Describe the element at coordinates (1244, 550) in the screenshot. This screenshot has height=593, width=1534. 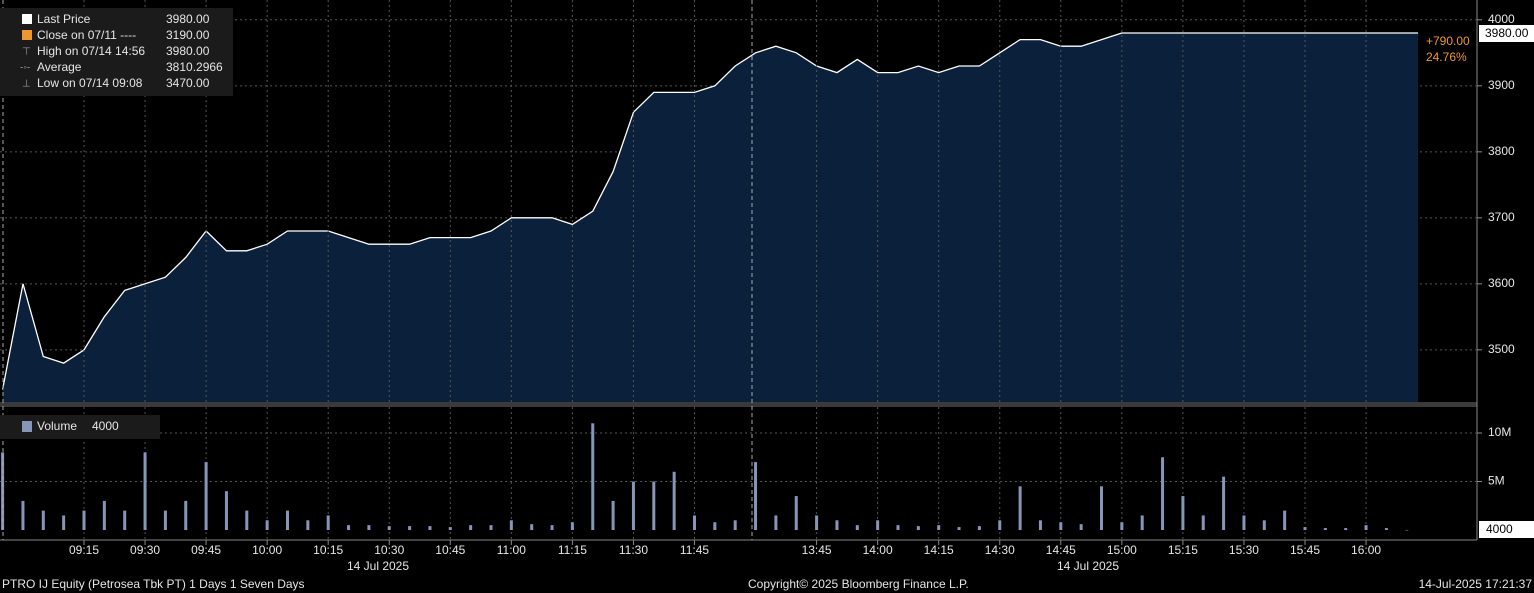
I see `x-tick-label: 15:30` at that location.